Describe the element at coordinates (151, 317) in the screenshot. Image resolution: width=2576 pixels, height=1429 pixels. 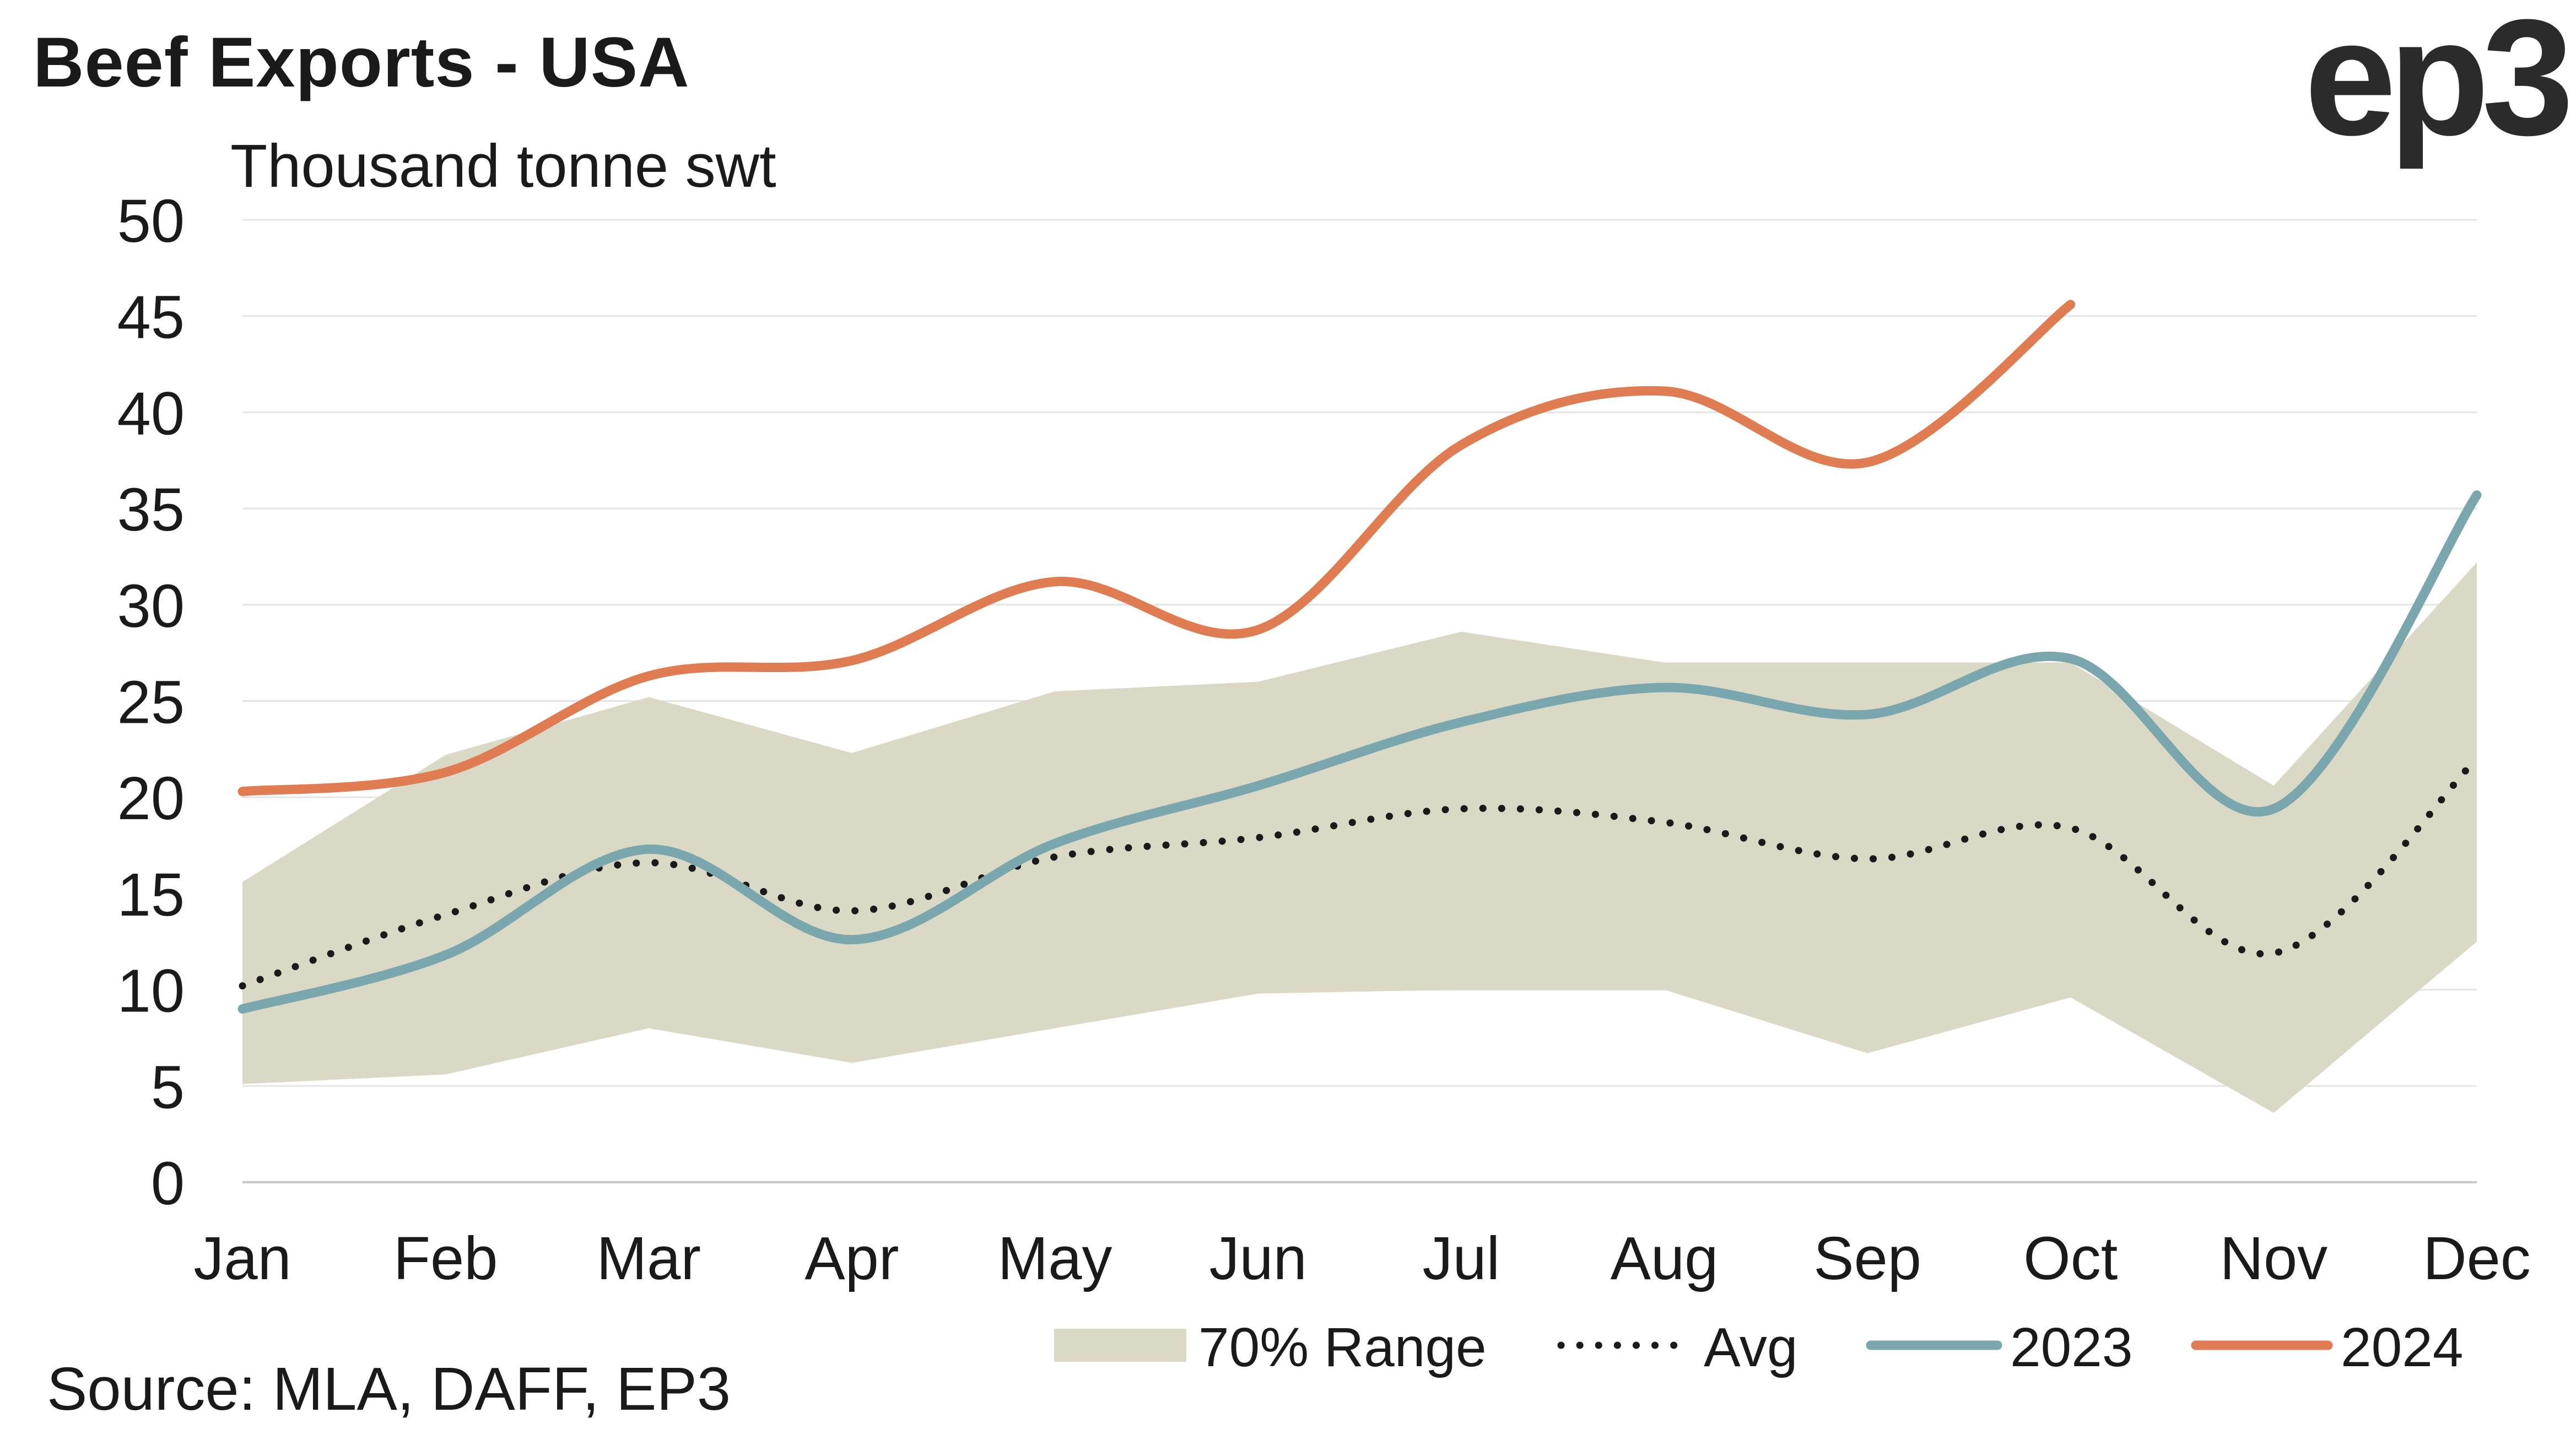
I see `y-tick-label: 45` at that location.